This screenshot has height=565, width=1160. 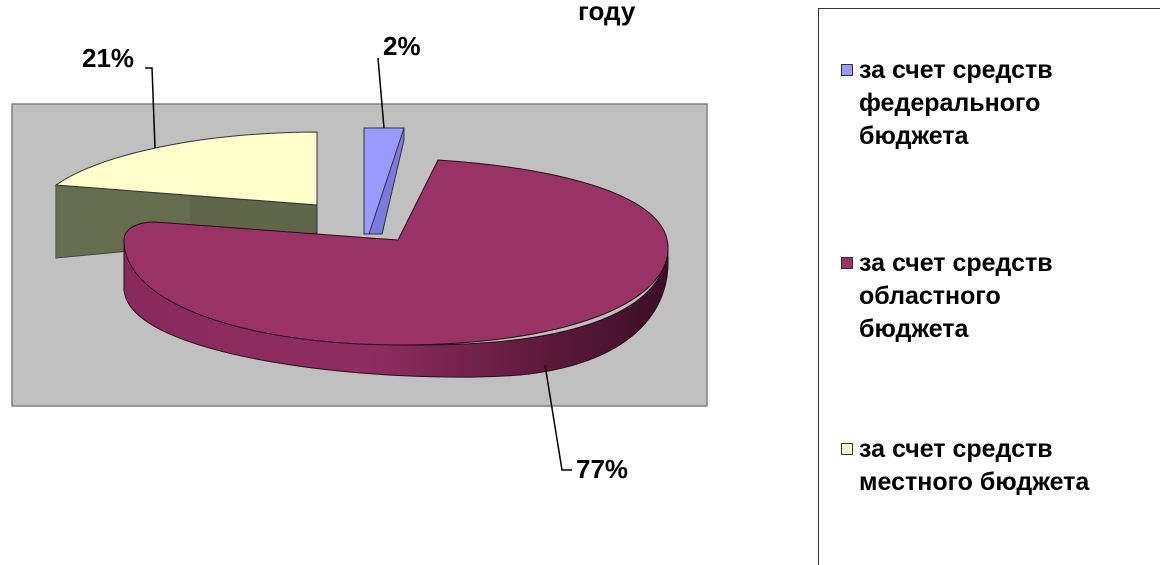 I want to click on slice-federal-budget, so click(x=384, y=181).